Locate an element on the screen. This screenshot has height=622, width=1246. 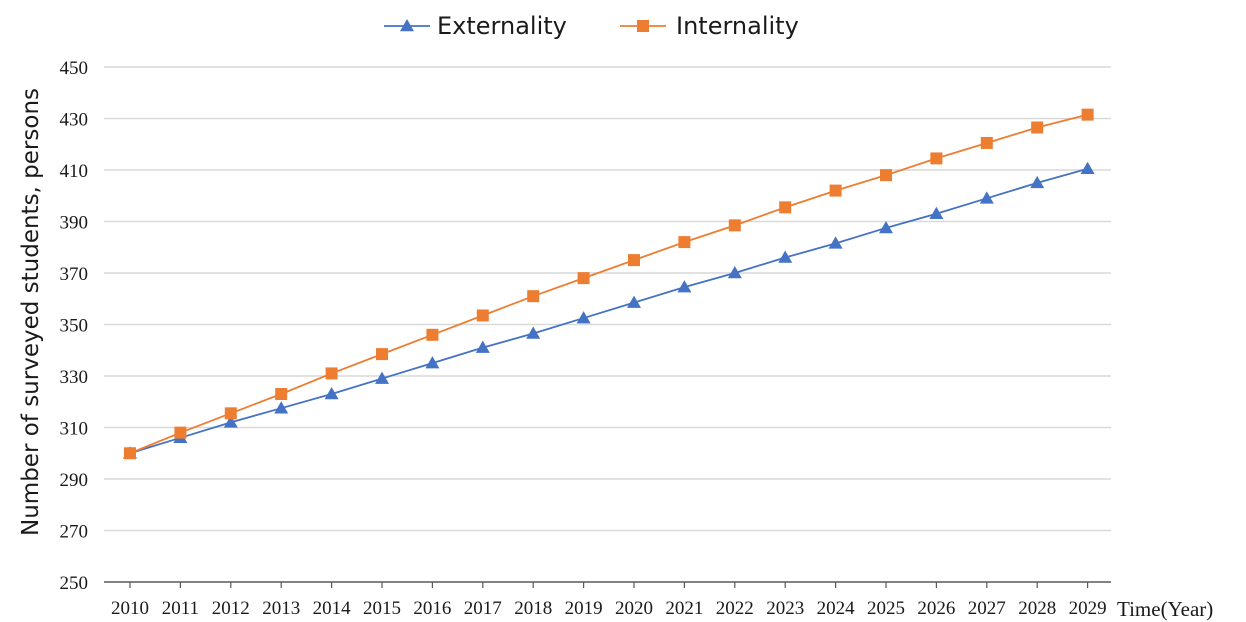
x-tick-label: 2013 is located at coordinates (281, 608).